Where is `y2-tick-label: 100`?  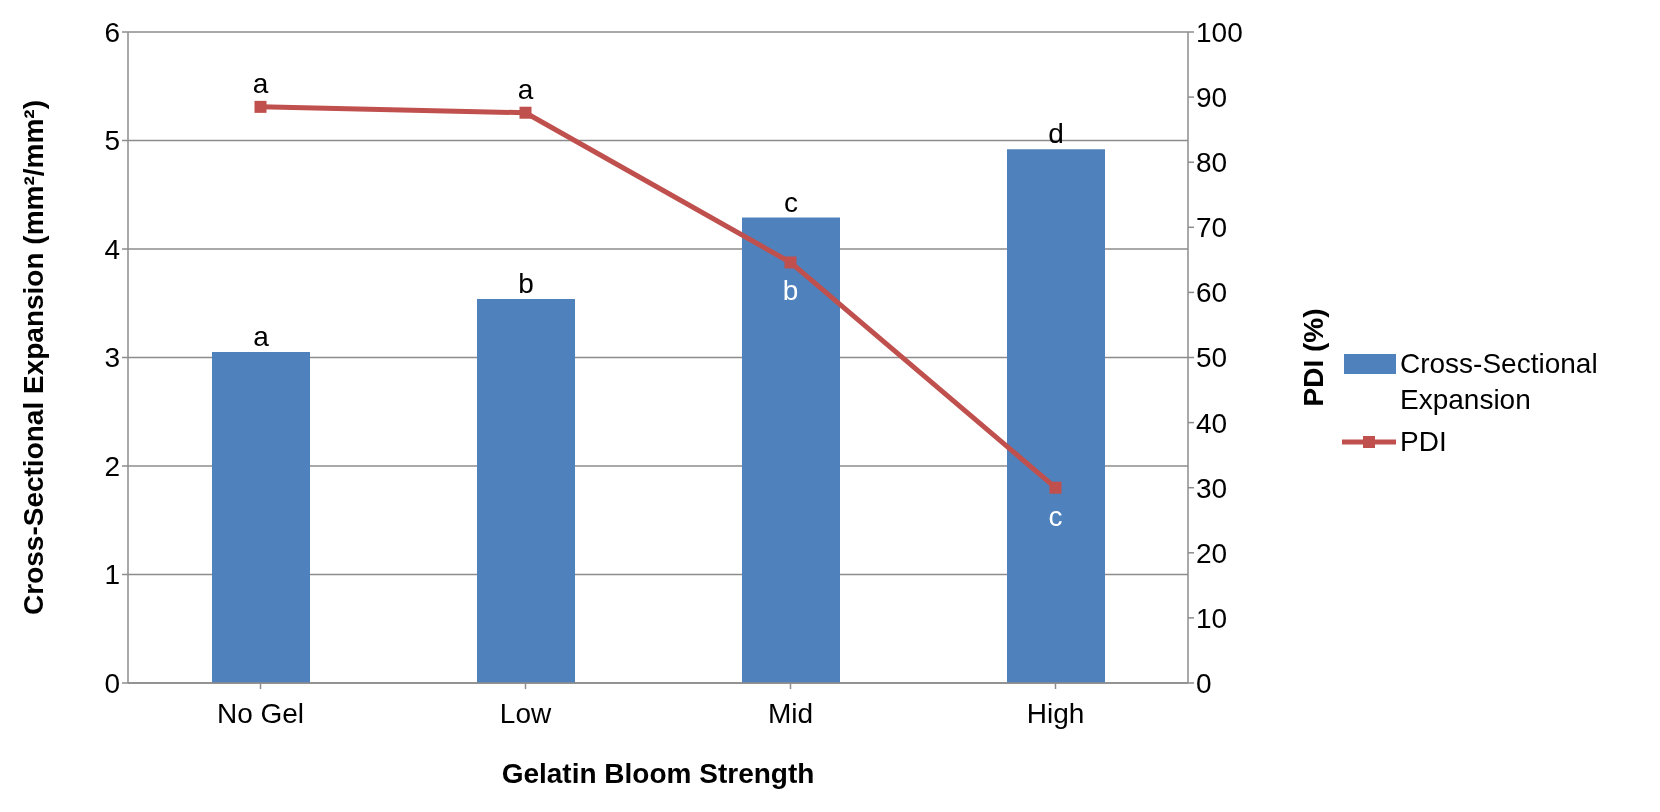 y2-tick-label: 100 is located at coordinates (1219, 32).